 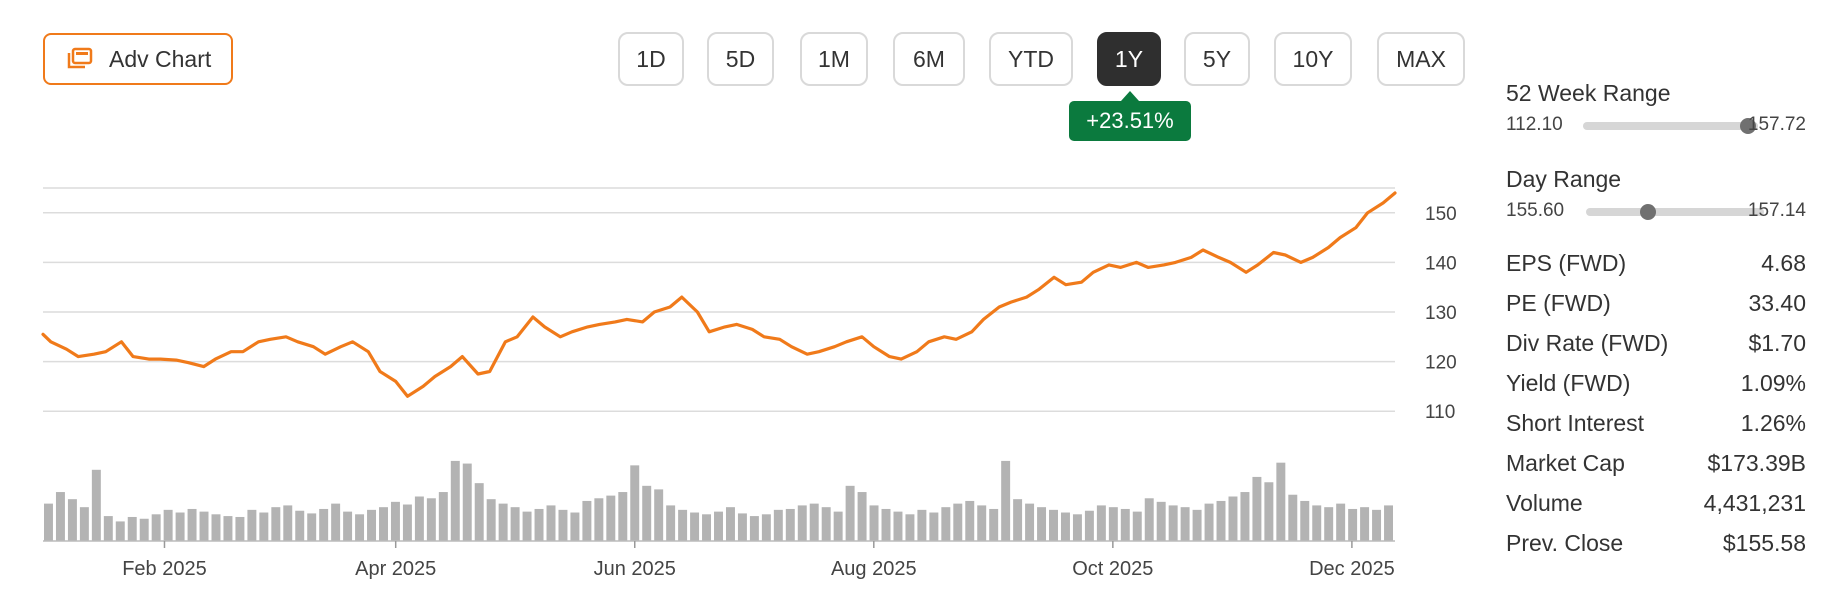 What do you see at coordinates (1575, 422) in the screenshot?
I see `stat-label: Short Interest` at bounding box center [1575, 422].